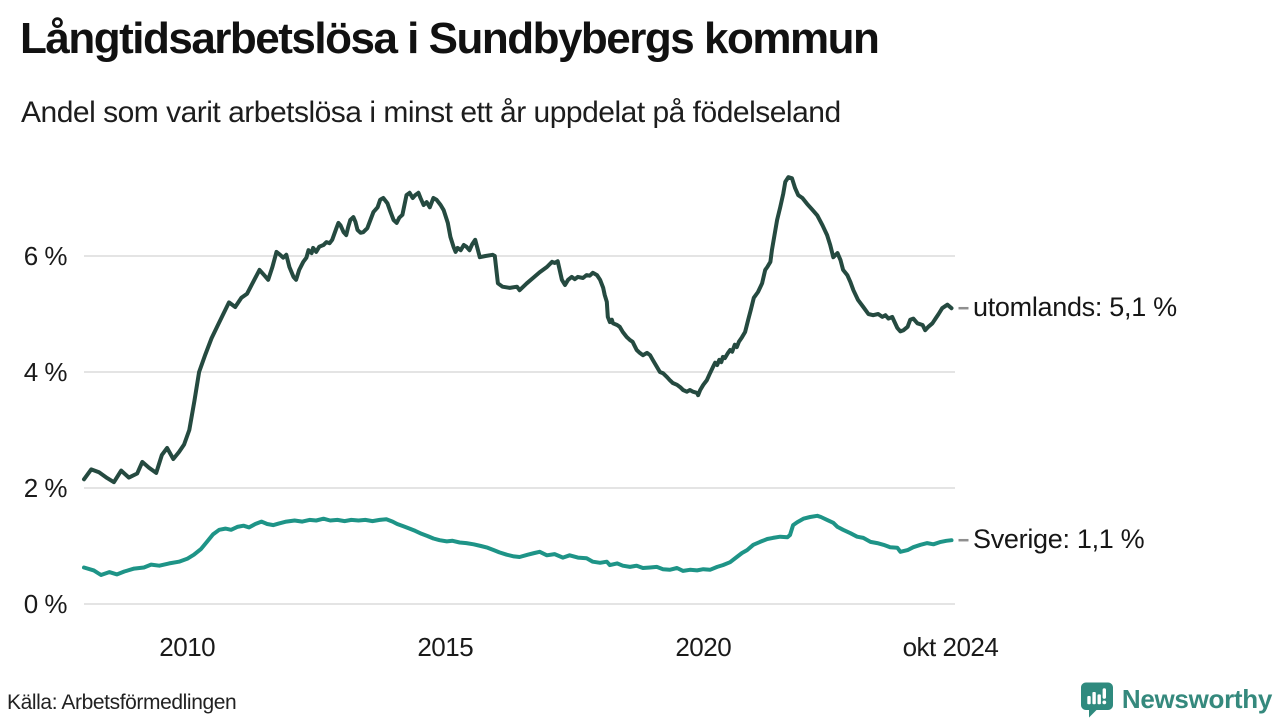 Image resolution: width=1280 pixels, height=720 pixels. I want to click on x-tick-label: 2020, so click(703, 647).